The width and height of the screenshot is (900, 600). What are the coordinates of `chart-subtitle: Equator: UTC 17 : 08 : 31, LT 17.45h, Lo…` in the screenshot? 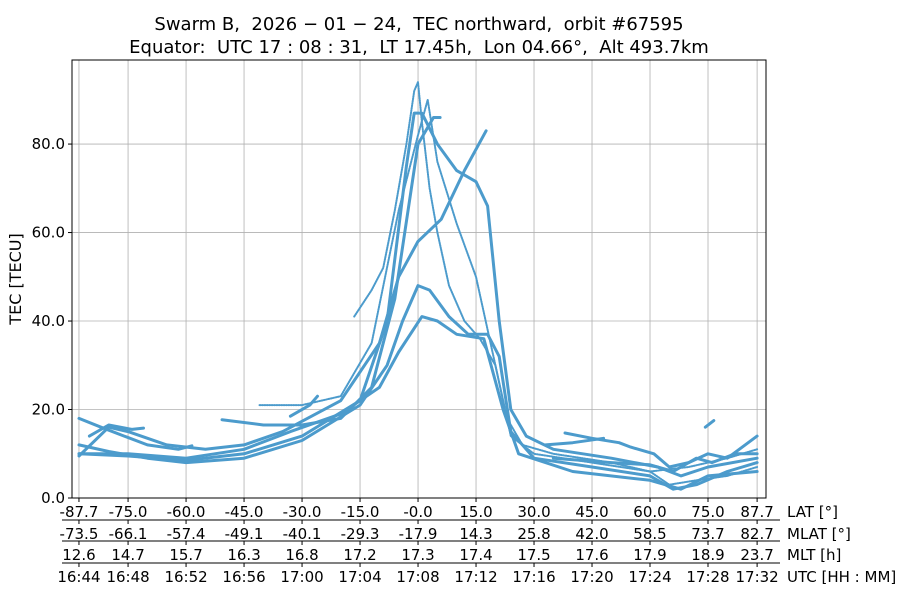 It's located at (419, 47).